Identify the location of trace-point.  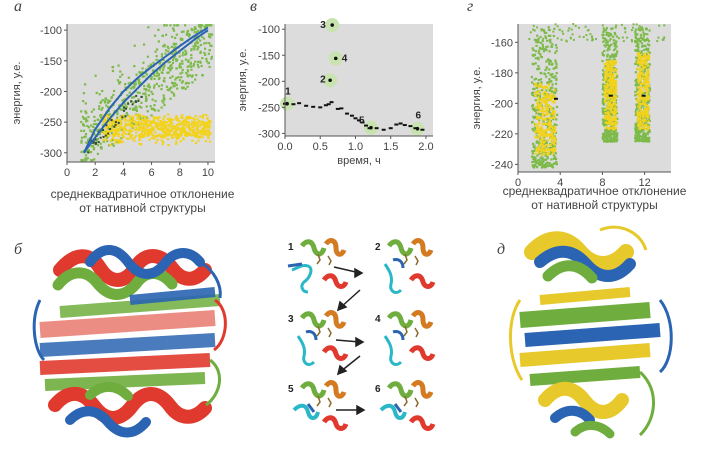
(320, 107).